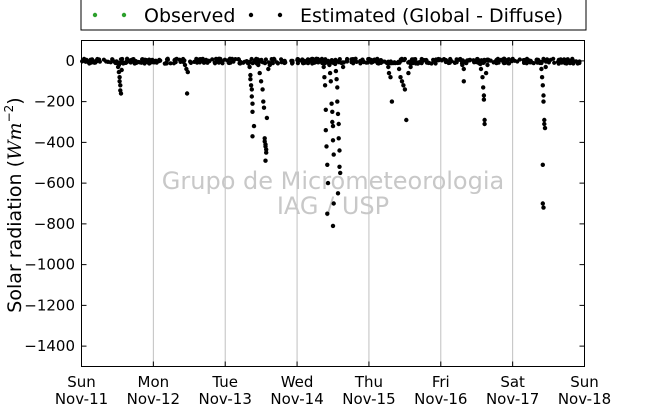 The height and width of the screenshot is (409, 650). What do you see at coordinates (49, 346) in the screenshot?
I see `y-tick-label: −1400` at bounding box center [49, 346].